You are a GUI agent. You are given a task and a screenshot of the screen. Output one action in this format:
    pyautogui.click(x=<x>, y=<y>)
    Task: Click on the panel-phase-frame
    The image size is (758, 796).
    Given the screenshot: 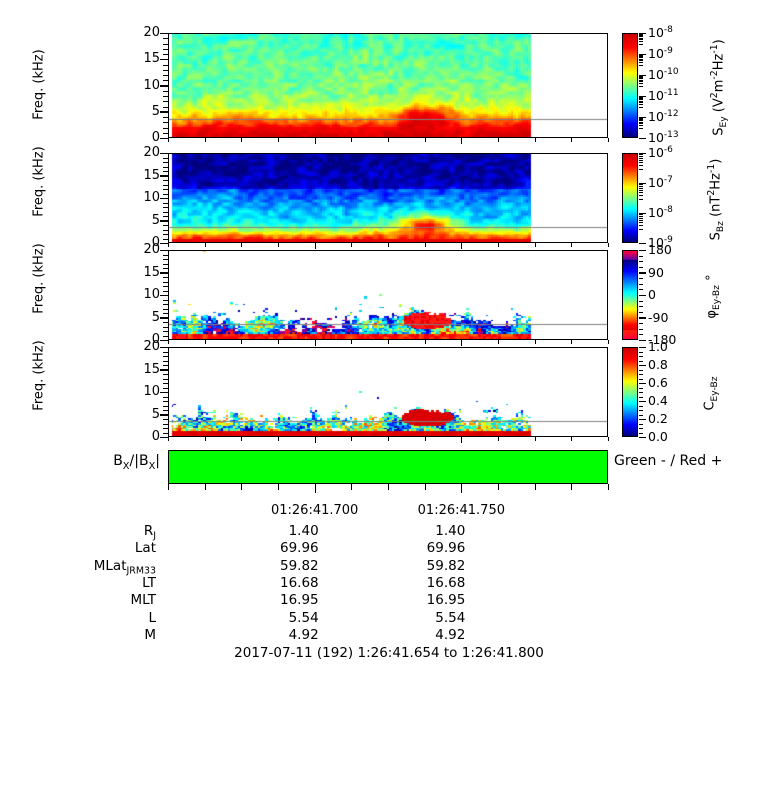 What is the action you would take?
    pyautogui.click(x=388, y=295)
    